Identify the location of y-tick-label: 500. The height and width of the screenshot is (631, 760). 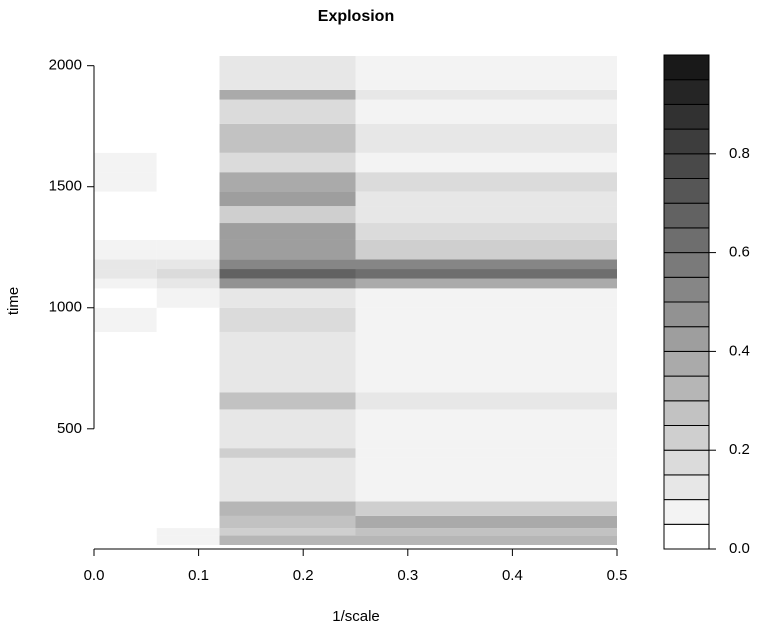
(69, 428).